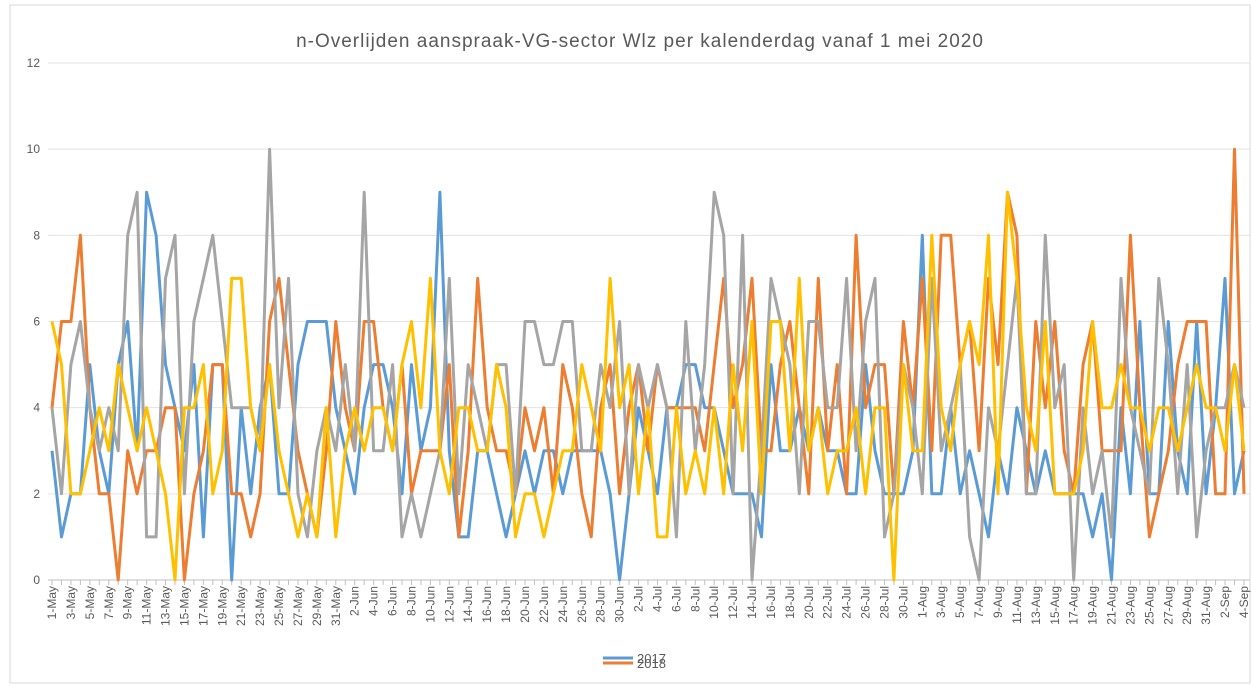  I want to click on x-tick-label: 26-Jul, so click(866, 602).